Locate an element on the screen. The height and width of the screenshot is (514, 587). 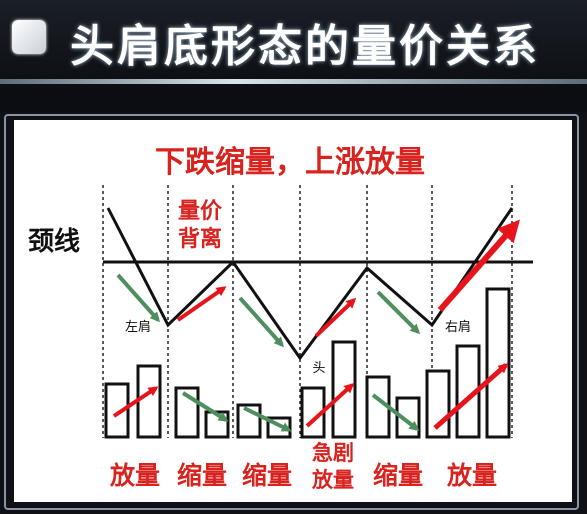
bottom-label-3: 缩量 is located at coordinates (267, 475).